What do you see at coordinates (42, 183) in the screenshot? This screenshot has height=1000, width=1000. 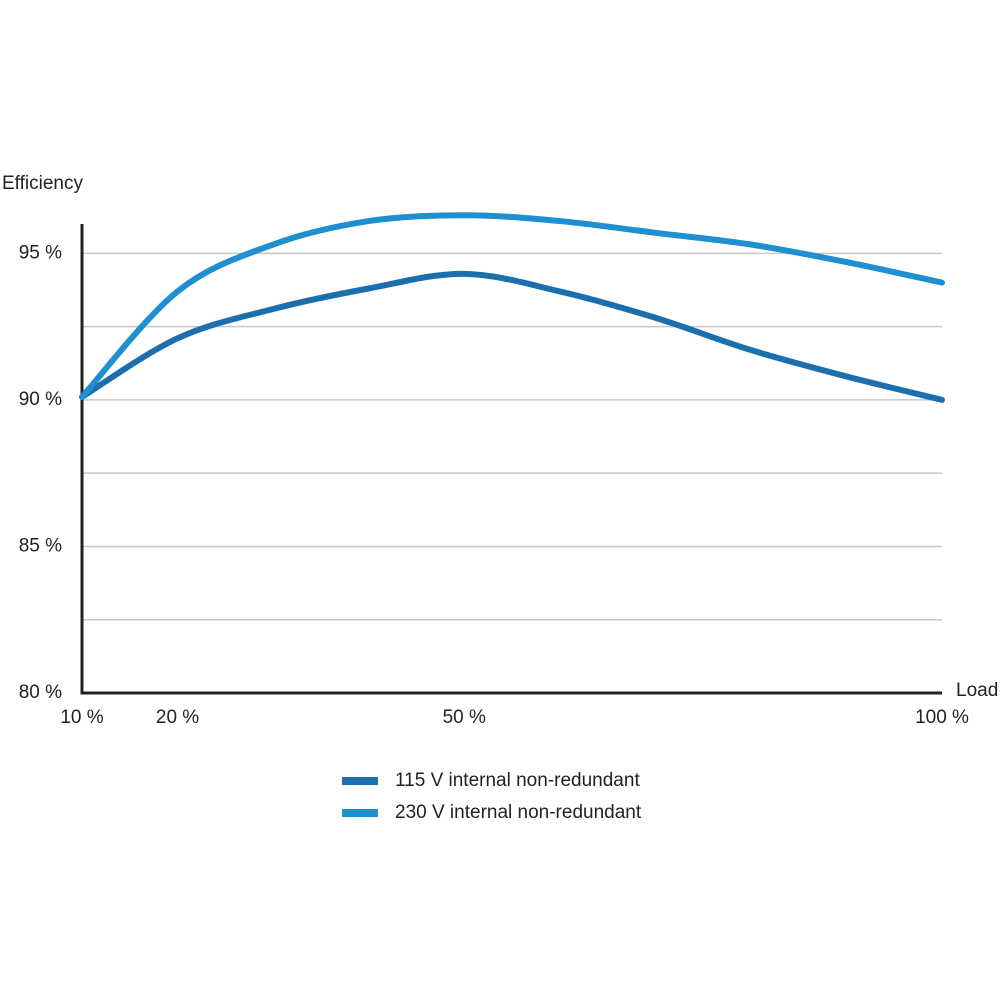 I see `y-axis-label: Efficiency` at bounding box center [42, 183].